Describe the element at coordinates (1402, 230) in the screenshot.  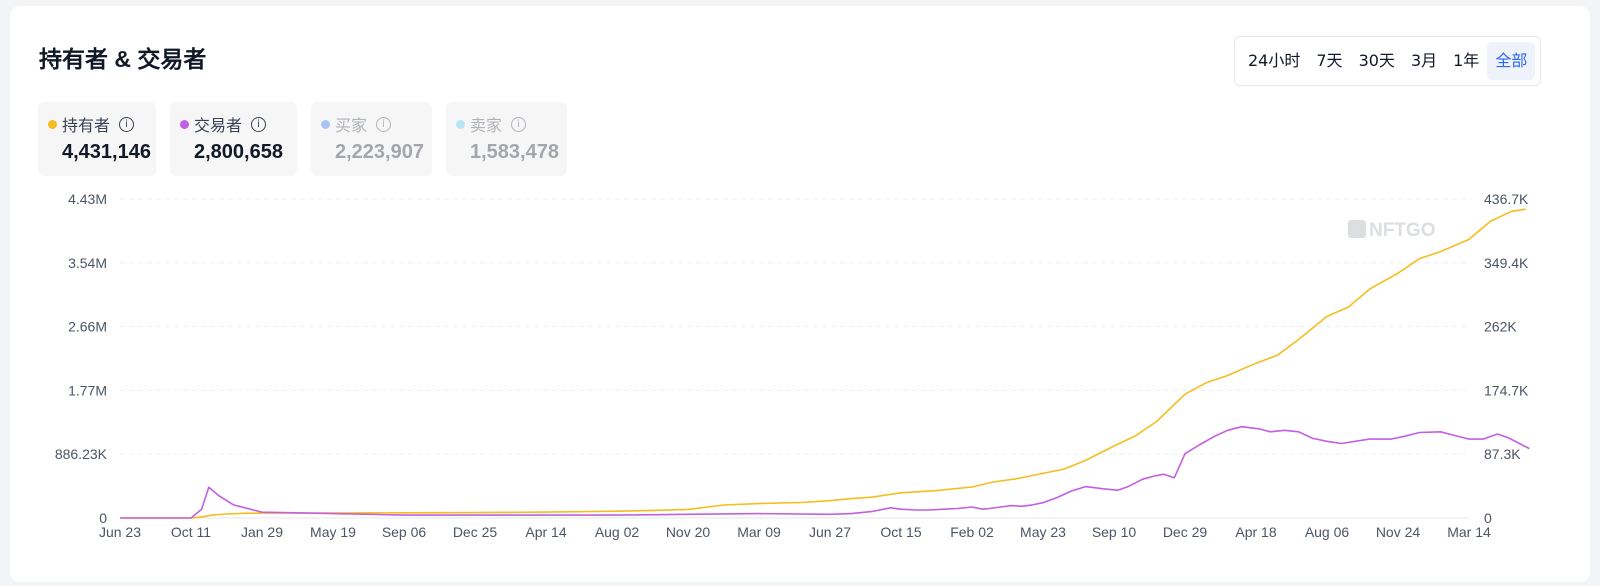
I see `watermark-text: NFTGO` at that location.